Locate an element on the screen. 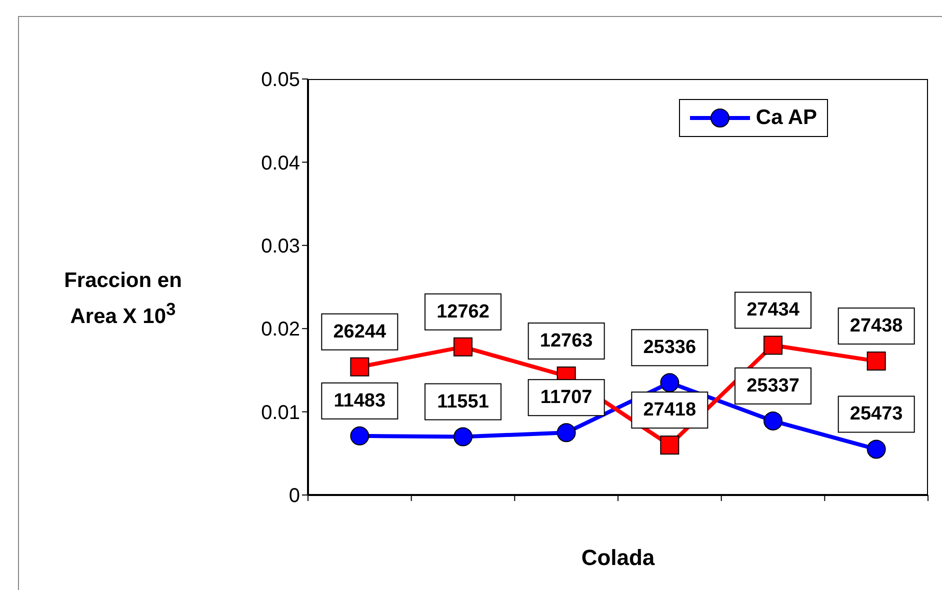  annotation: 26244 is located at coordinates (360, 331).